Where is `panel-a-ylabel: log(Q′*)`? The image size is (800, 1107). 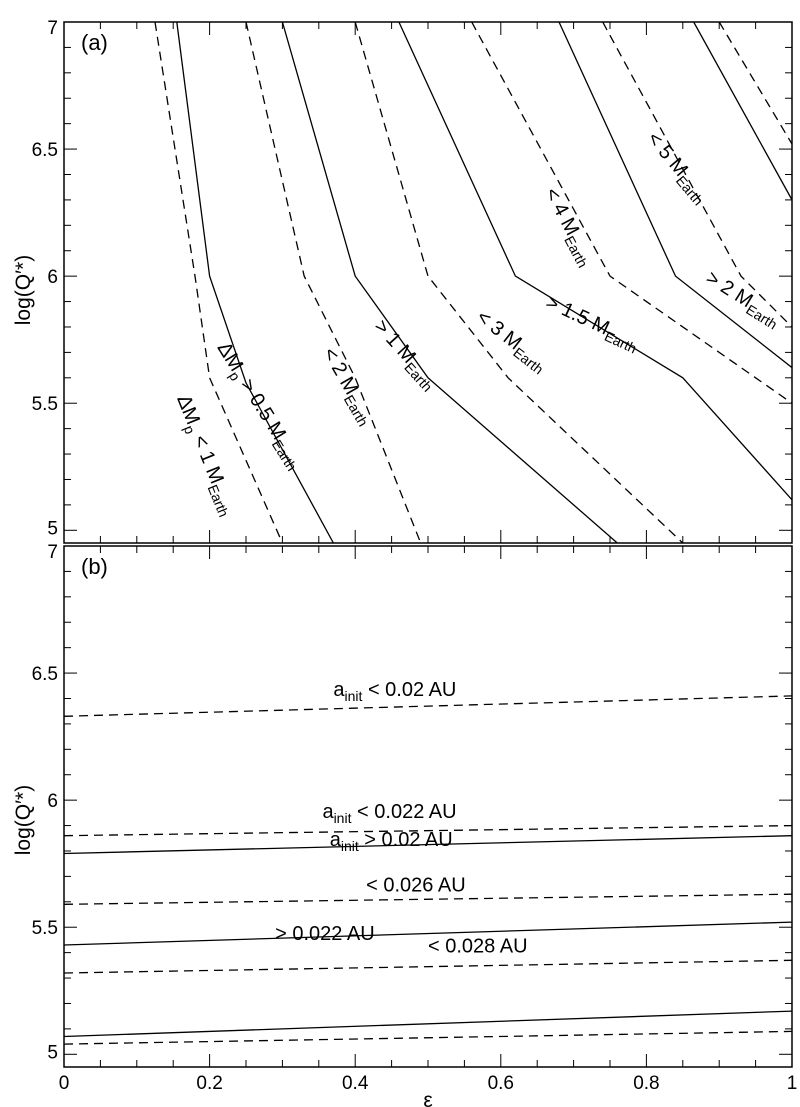 panel-a-ylabel: log(Q′*) is located at coordinates (23, 290).